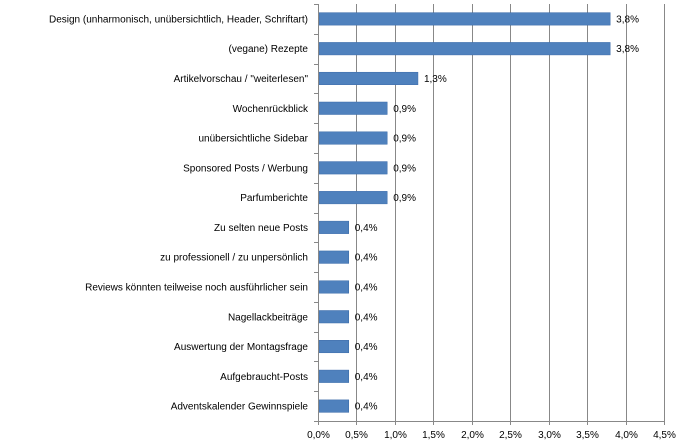 This screenshot has width=680, height=447. I want to click on x-tick-label-7: 3,5%, so click(587, 435).